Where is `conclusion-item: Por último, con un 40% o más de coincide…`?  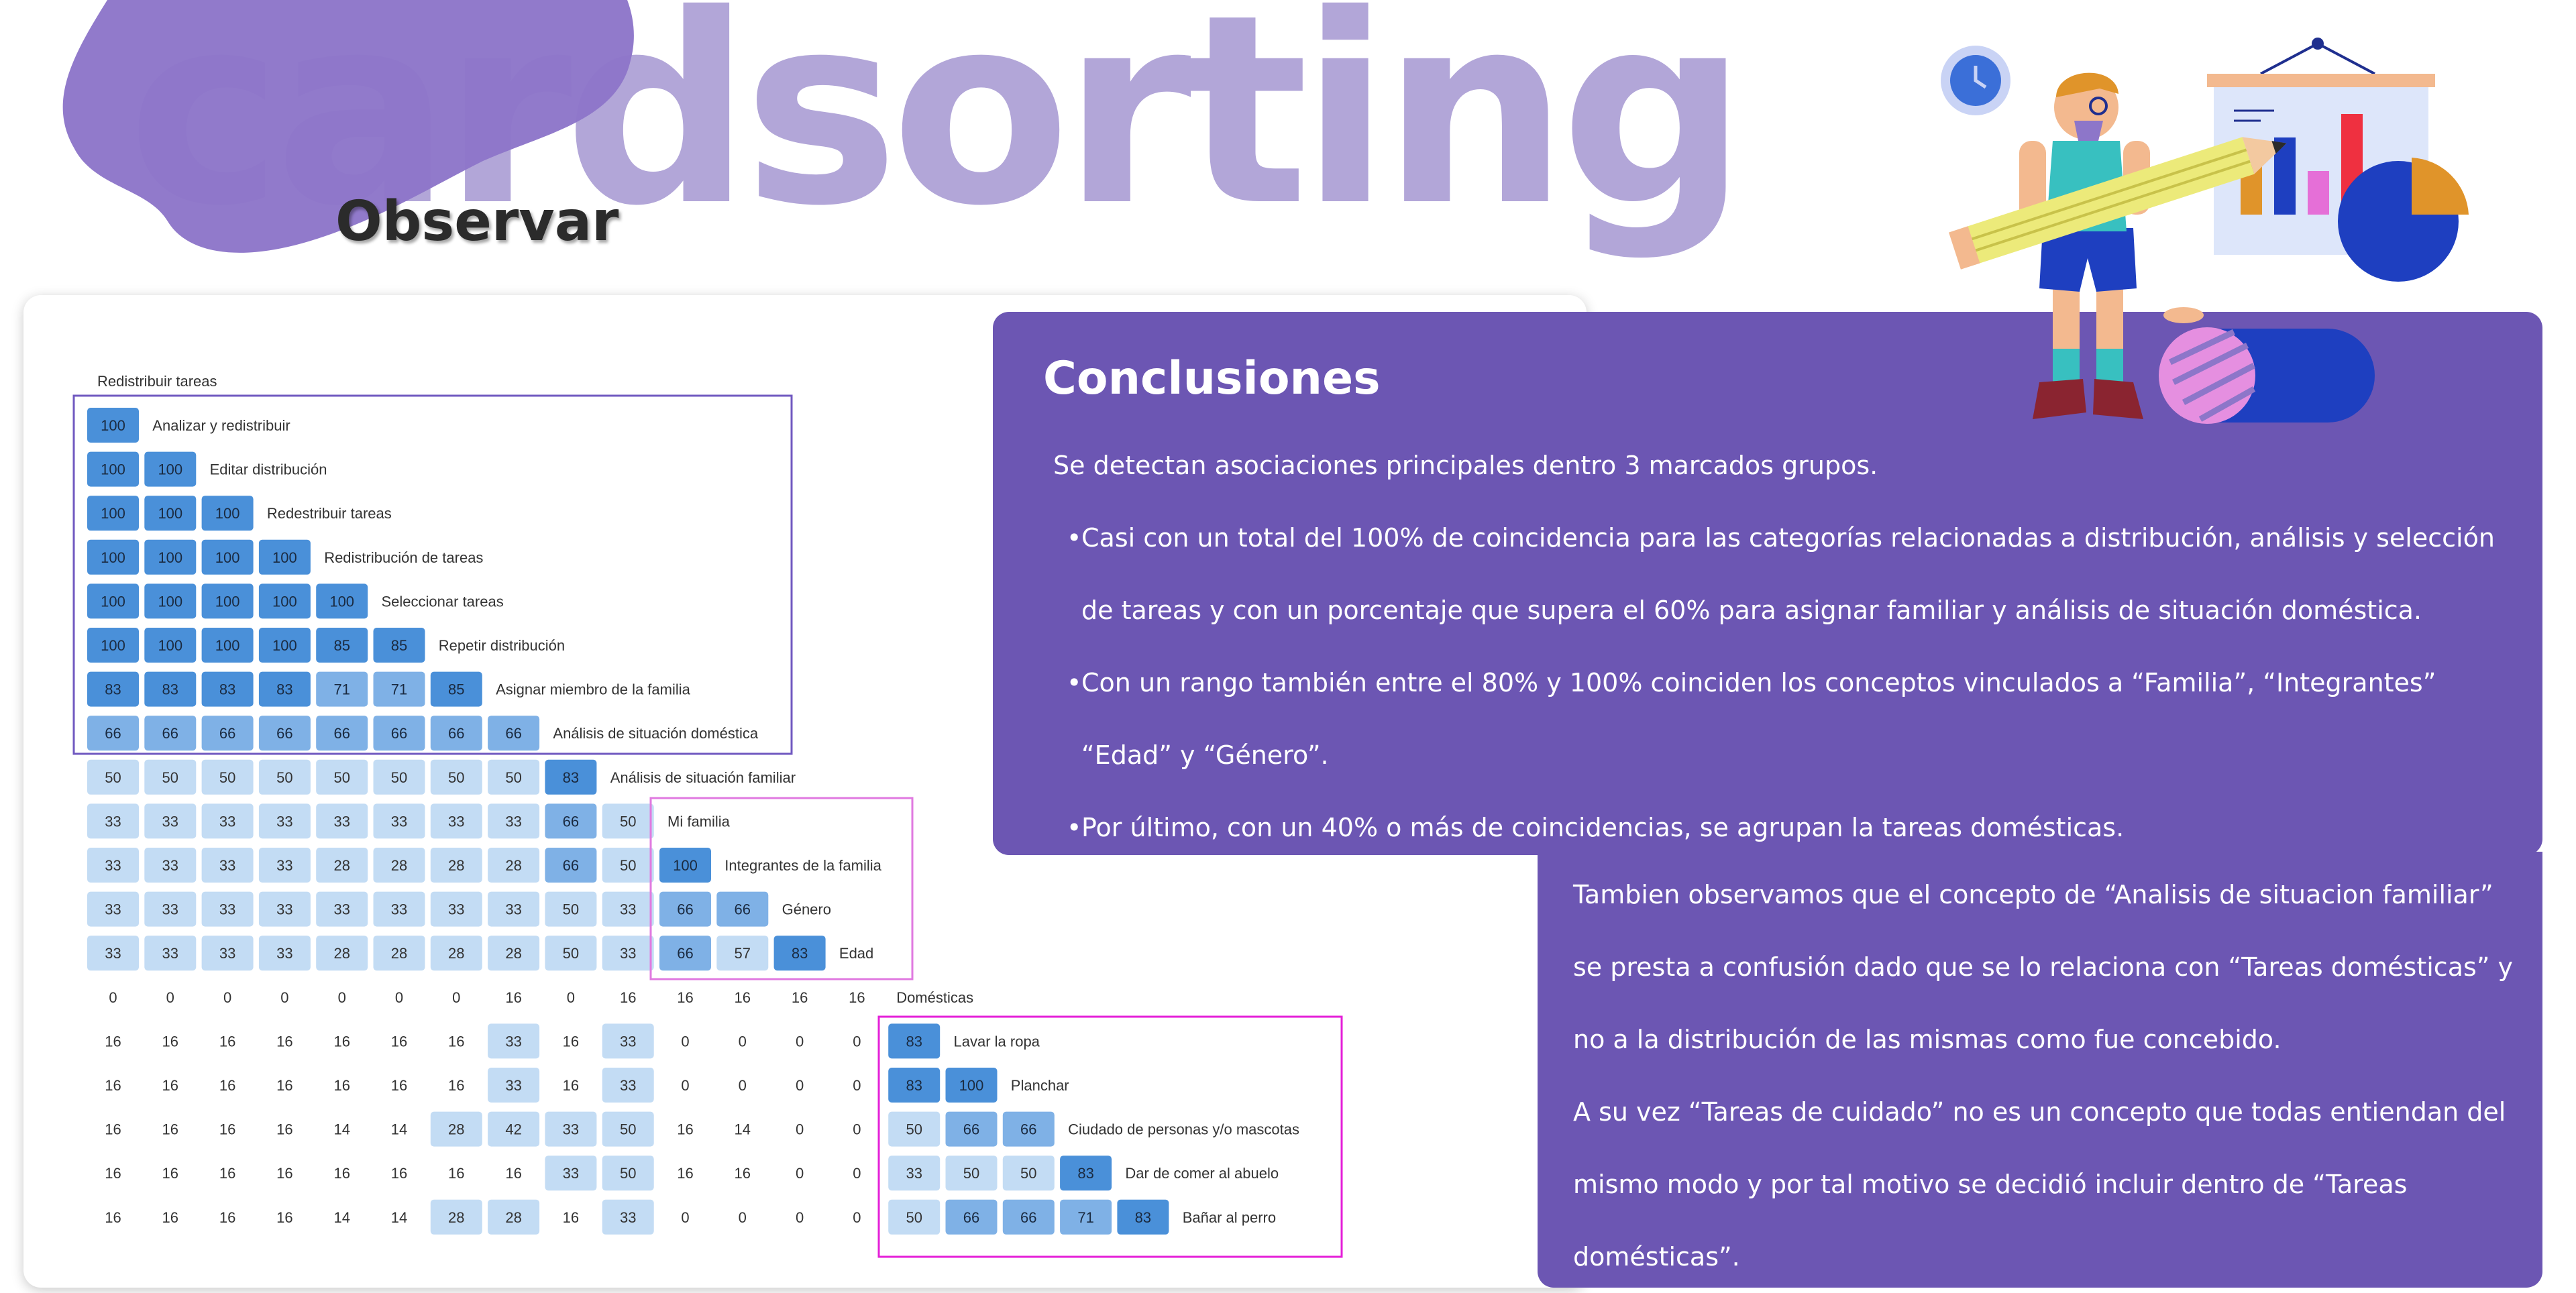
conclusion-item: Por último, con un 40% o más de coincide… is located at coordinates (1787, 827).